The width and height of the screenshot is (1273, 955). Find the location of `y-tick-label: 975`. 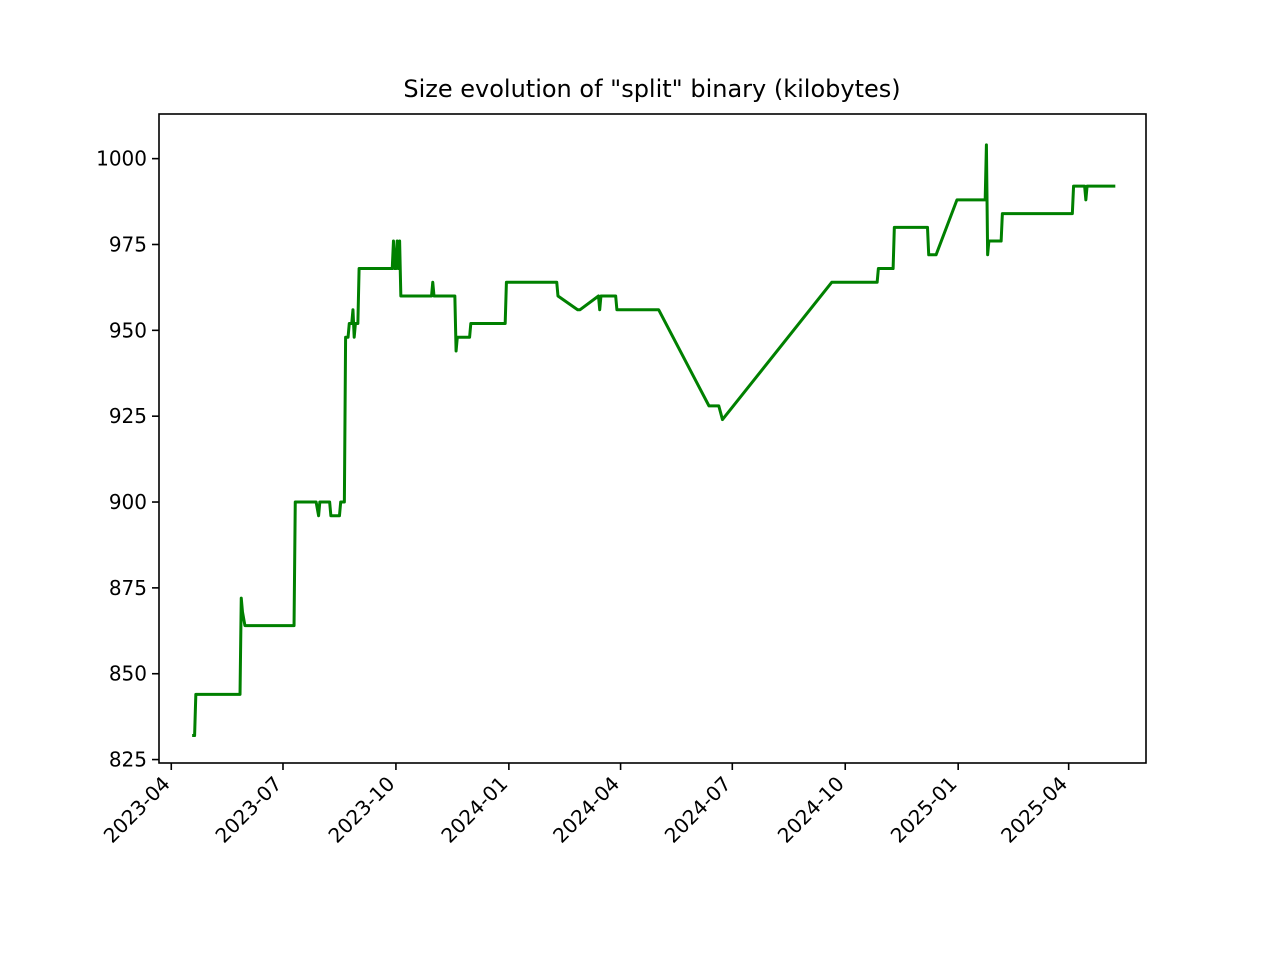

y-tick-label: 975 is located at coordinates (128, 244).